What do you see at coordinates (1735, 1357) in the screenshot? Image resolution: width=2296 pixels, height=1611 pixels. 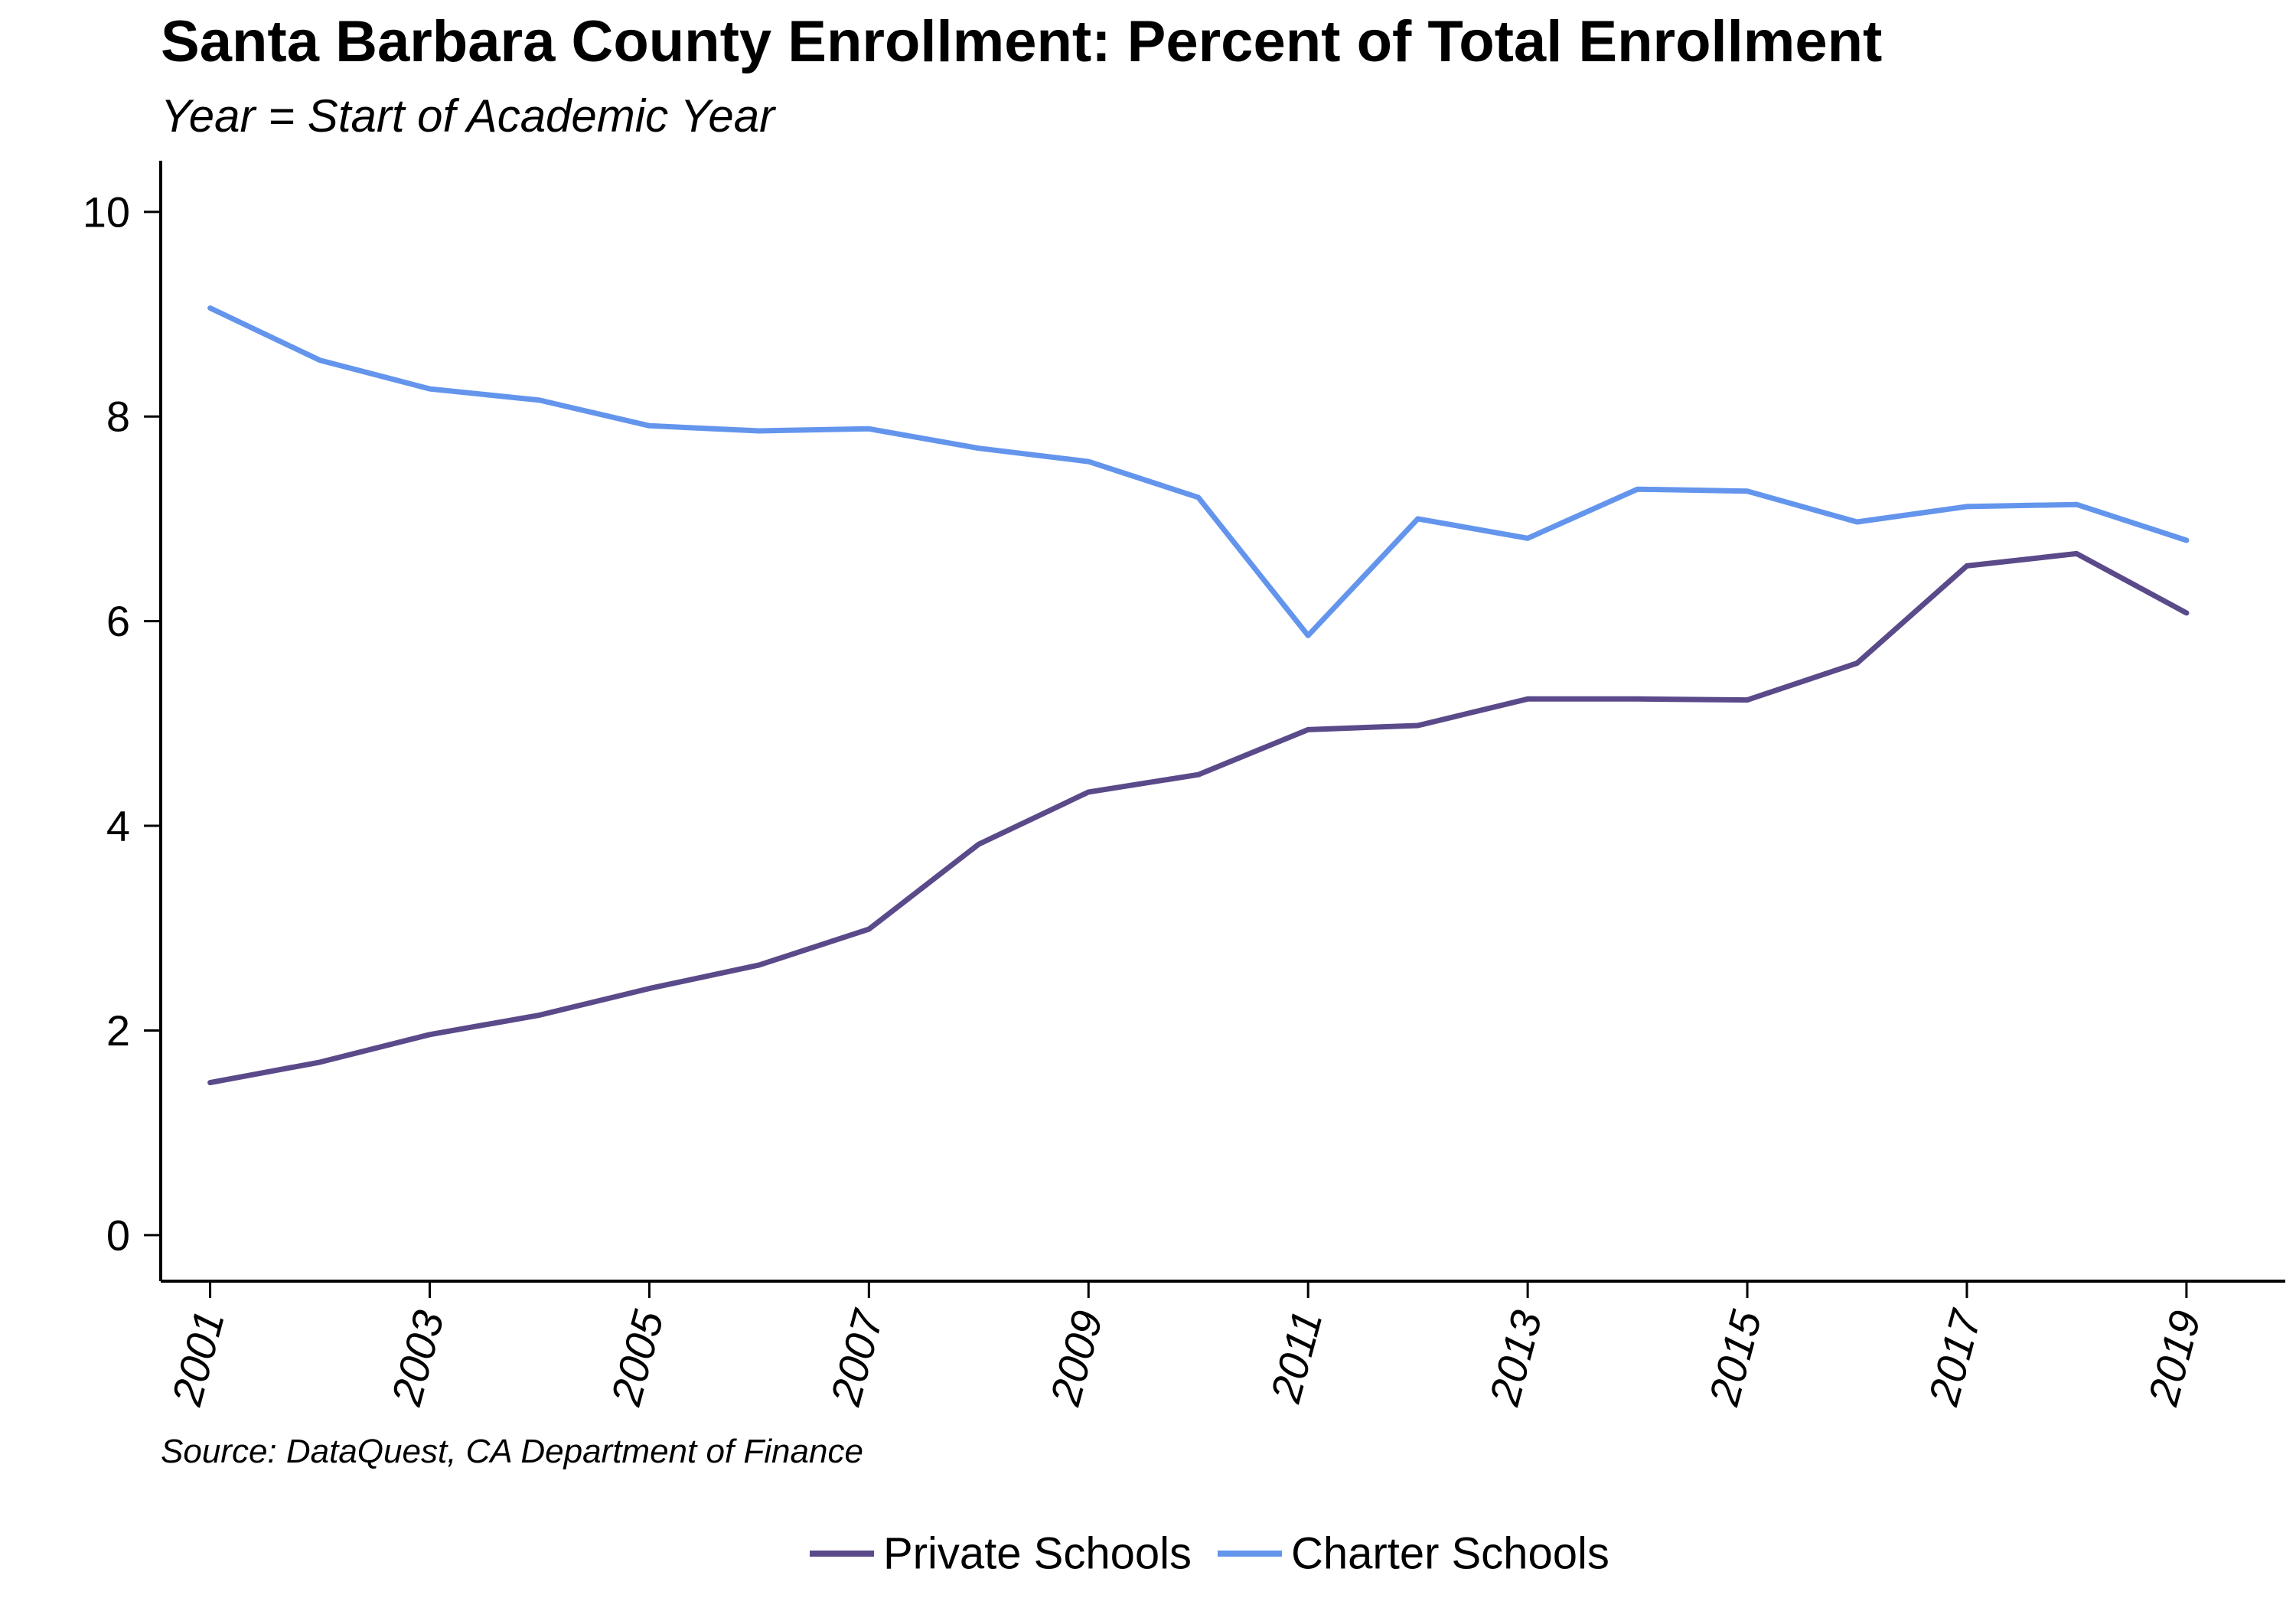 I see `x-tick-label: 2015` at bounding box center [1735, 1357].